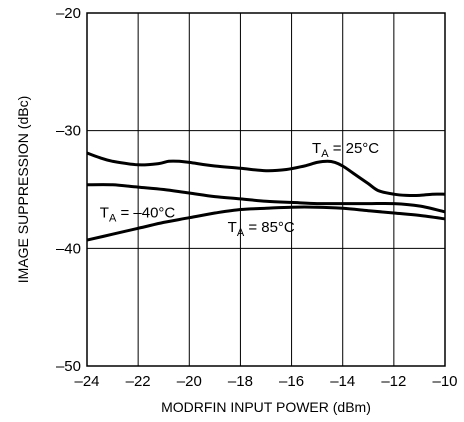 This screenshot has height=422, width=464. I want to click on series-label: TA = 85°C, so click(261, 229).